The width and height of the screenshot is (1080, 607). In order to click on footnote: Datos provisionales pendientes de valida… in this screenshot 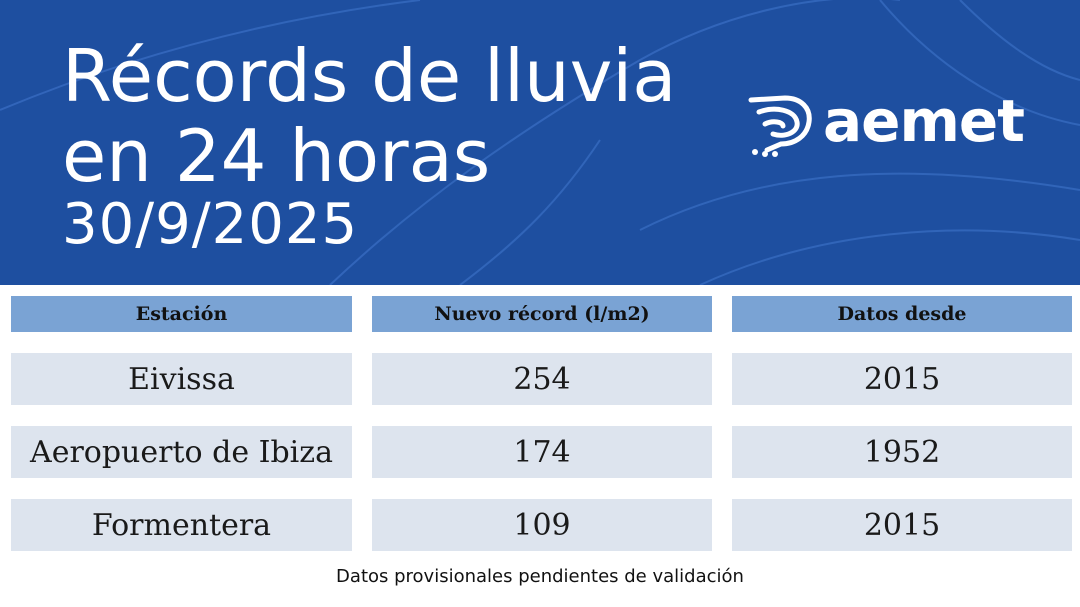, I will do `click(540, 576)`.